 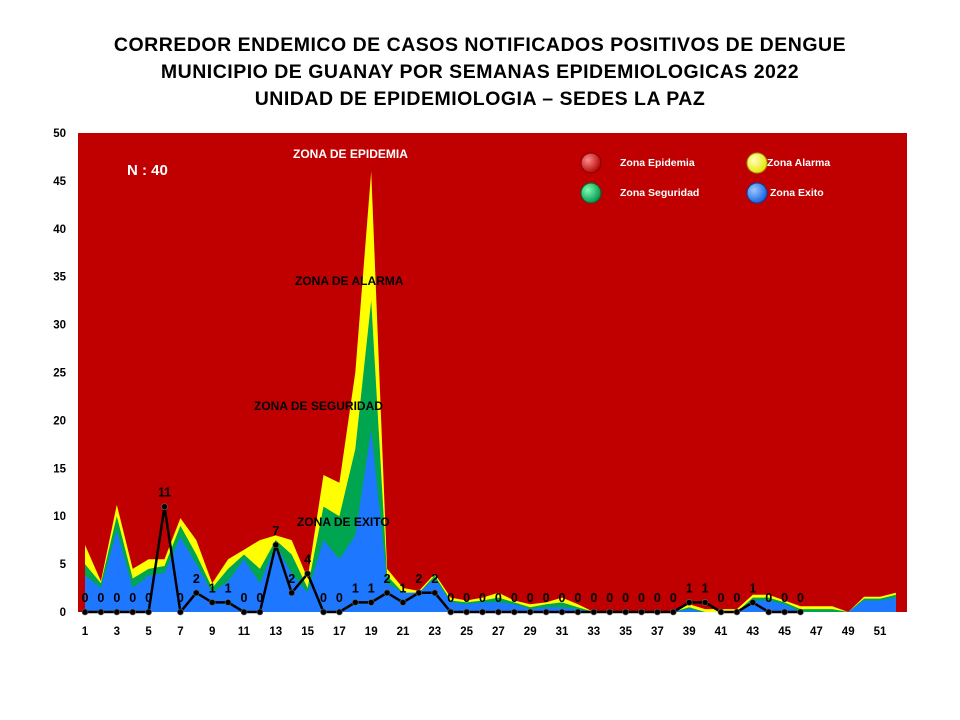 I want to click on x-tick-label: 29, so click(x=530, y=632).